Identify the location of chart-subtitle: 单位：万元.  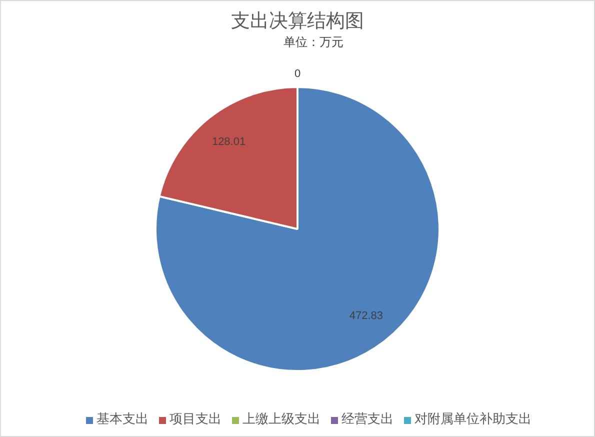
(314, 42).